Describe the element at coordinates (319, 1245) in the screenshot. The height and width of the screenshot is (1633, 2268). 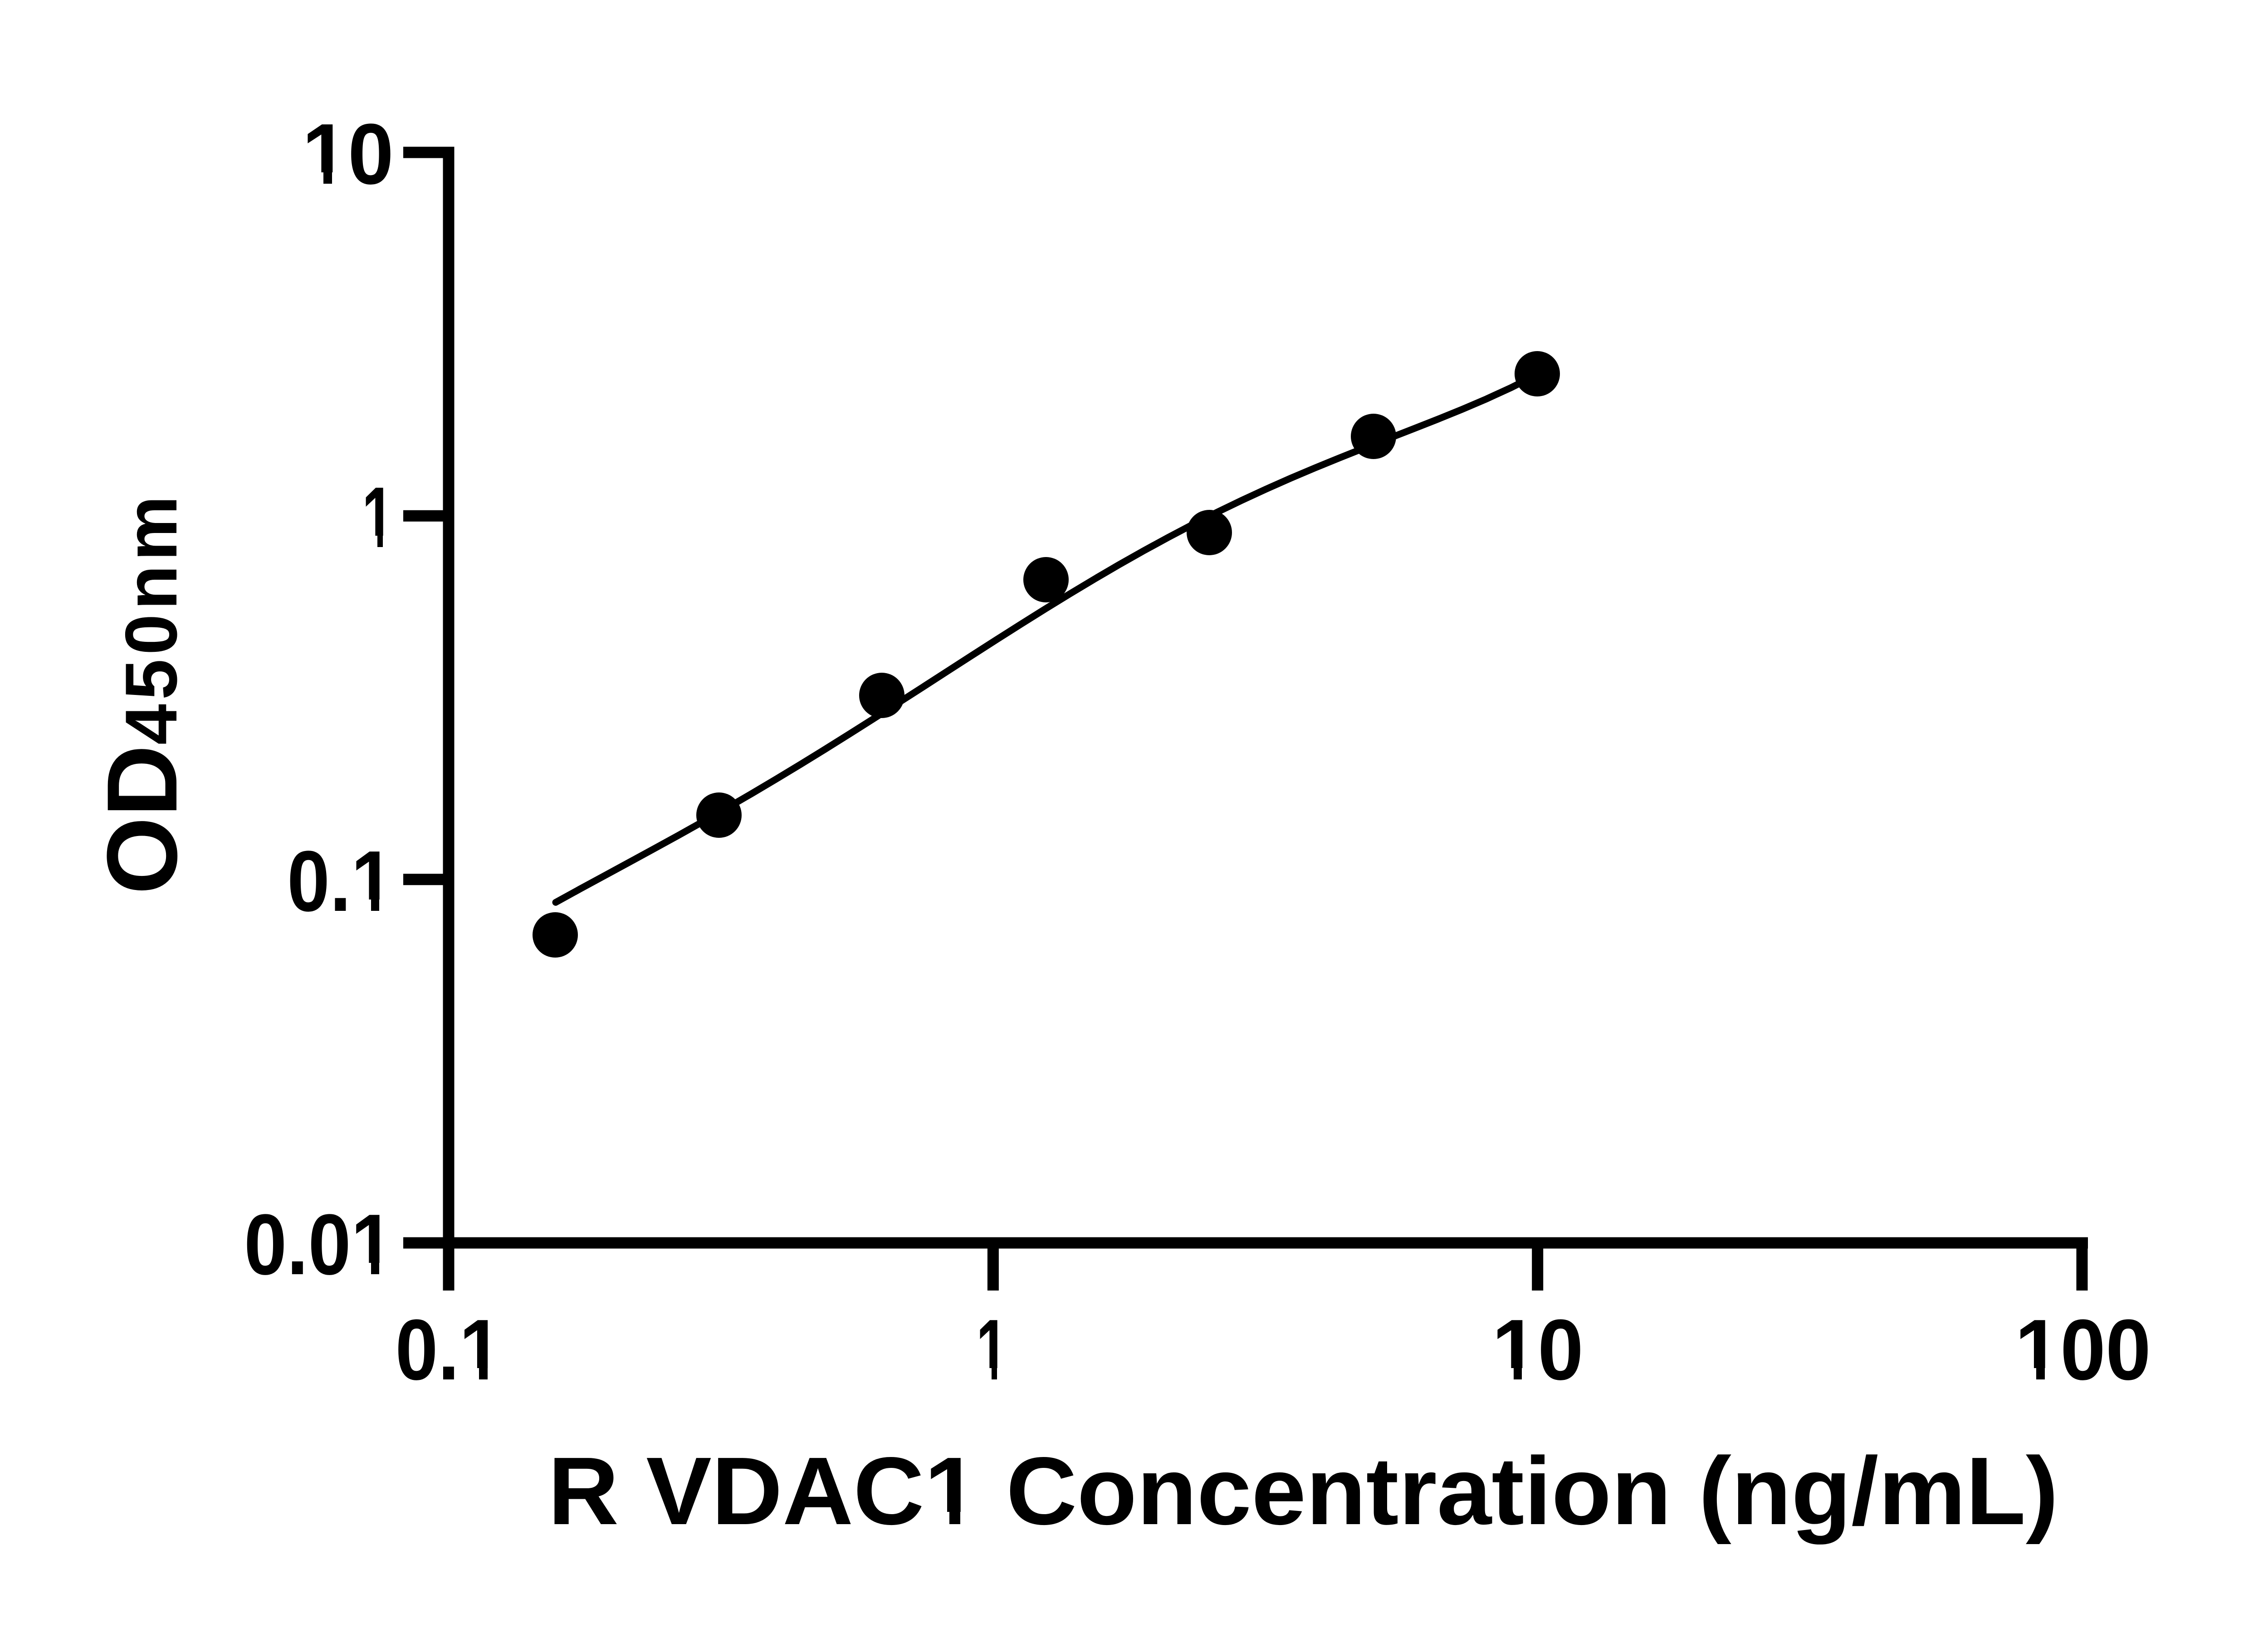
I see `svg-text: 0.01` at that location.